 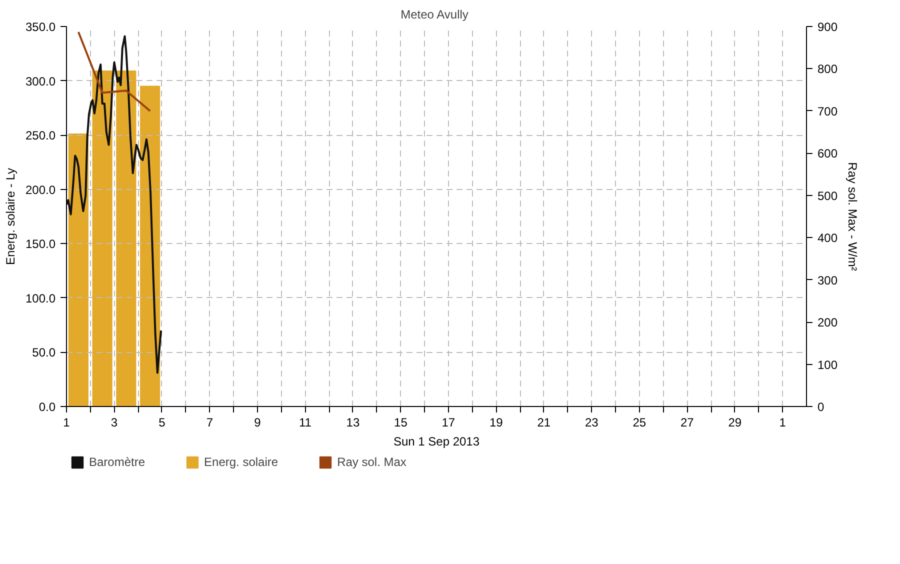 I want to click on x-tick-label: 13, so click(x=353, y=423).